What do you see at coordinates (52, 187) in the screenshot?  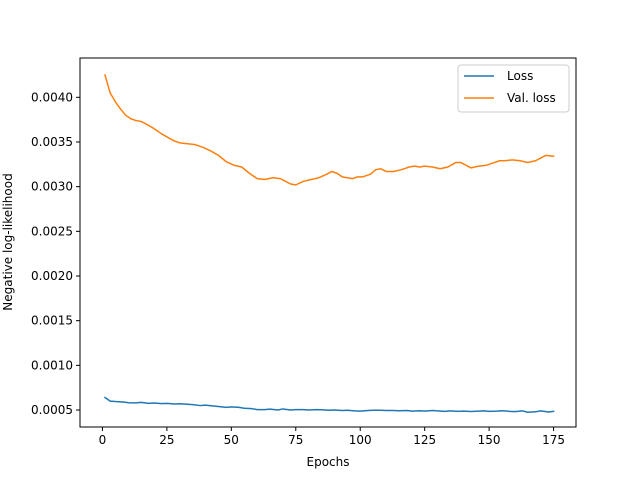 I see `y-tick-label: 0.0030` at bounding box center [52, 187].